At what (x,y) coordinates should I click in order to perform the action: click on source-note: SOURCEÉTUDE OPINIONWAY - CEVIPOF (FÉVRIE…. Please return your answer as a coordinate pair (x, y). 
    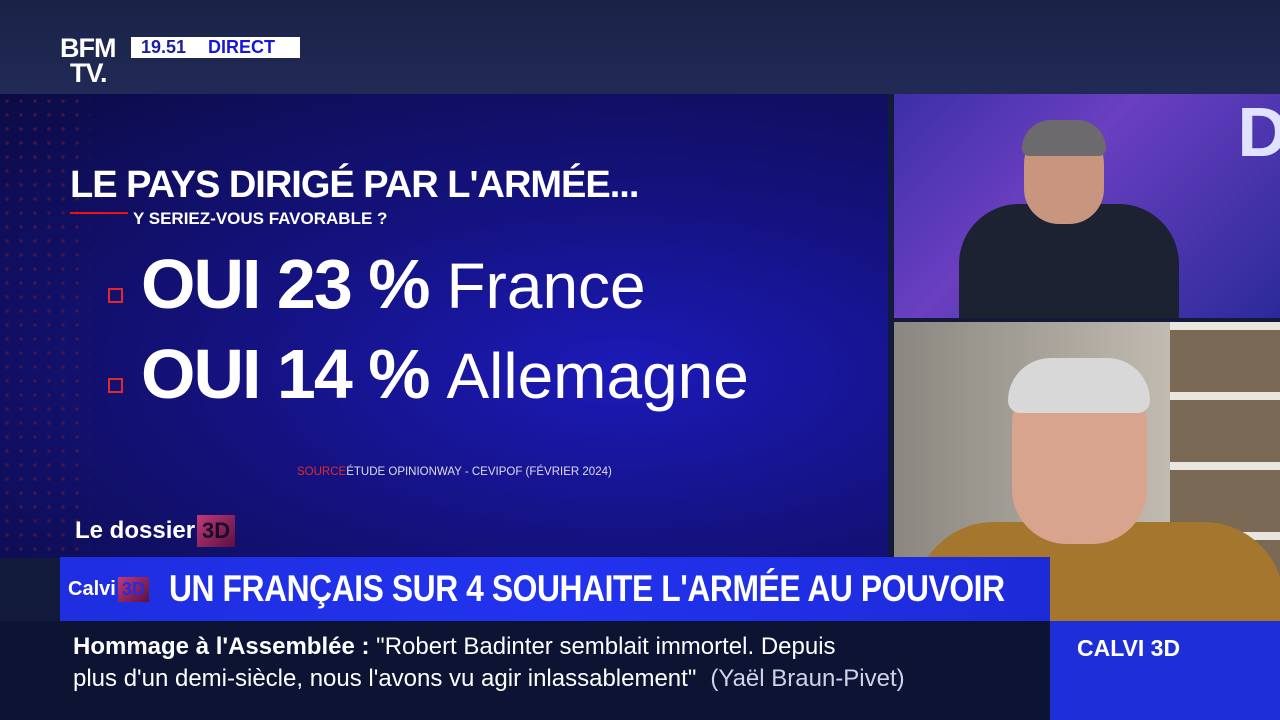
    Looking at the image, I should click on (454, 472).